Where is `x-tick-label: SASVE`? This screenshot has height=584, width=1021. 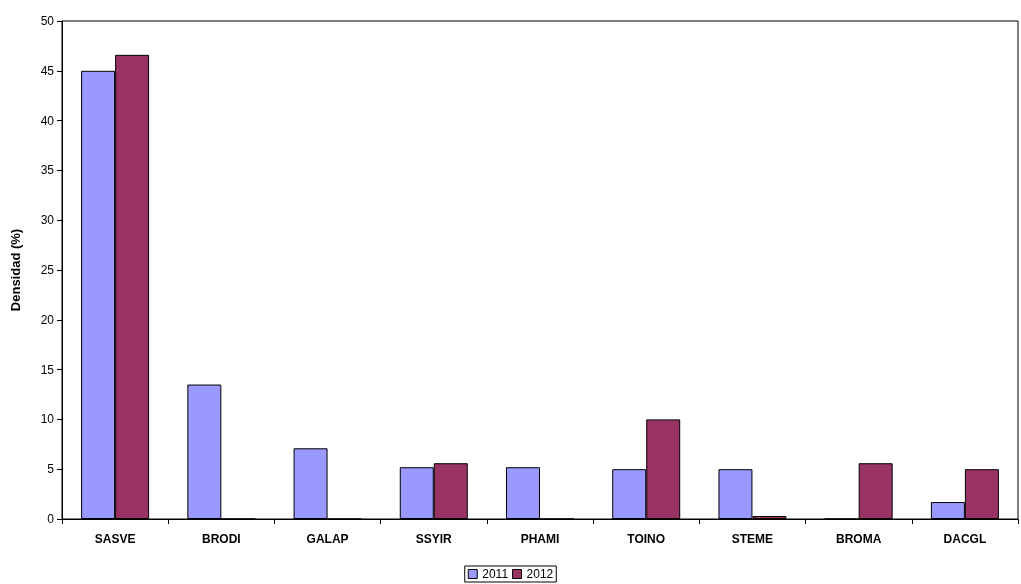
x-tick-label: SASVE is located at coordinates (115, 539).